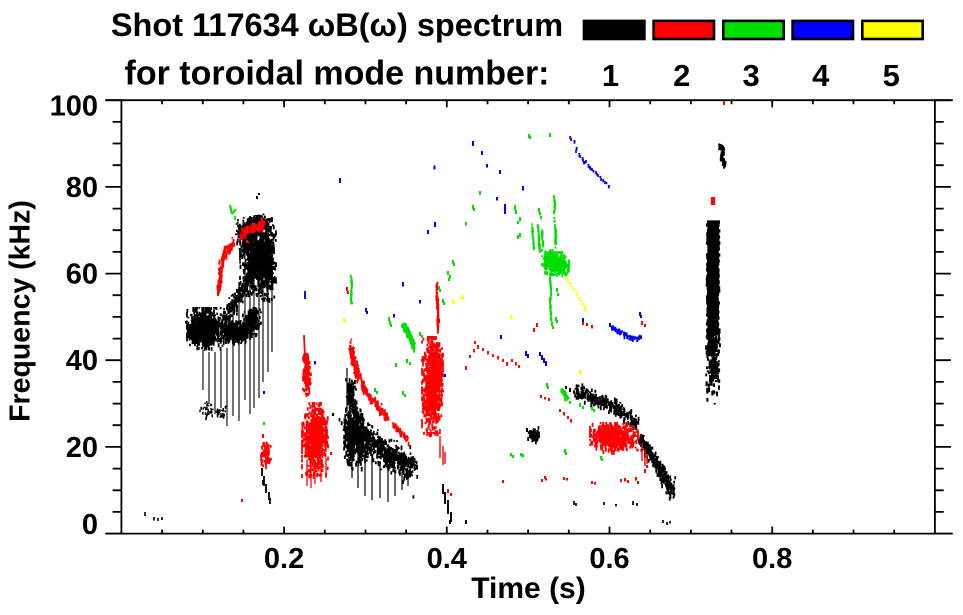 The image size is (963, 615). What do you see at coordinates (447, 559) in the screenshot?
I see `svg-text: 0.4` at bounding box center [447, 559].